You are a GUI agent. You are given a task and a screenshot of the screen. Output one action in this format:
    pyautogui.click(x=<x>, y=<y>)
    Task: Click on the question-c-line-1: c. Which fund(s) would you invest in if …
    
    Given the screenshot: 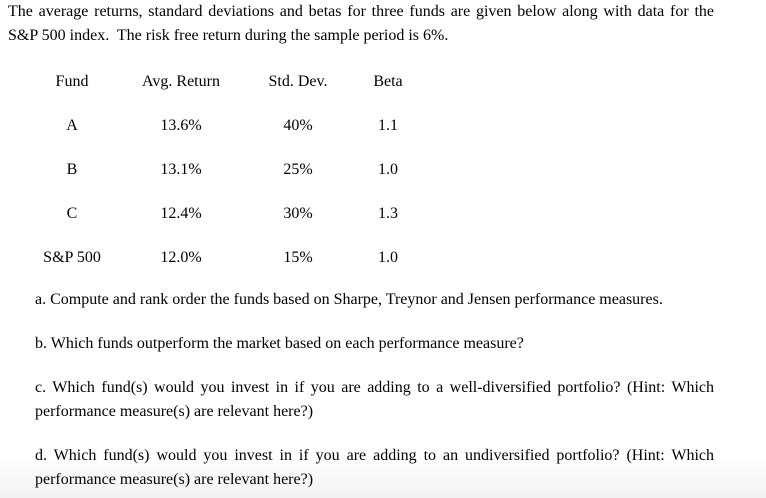 What is the action you would take?
    pyautogui.click(x=374, y=388)
    